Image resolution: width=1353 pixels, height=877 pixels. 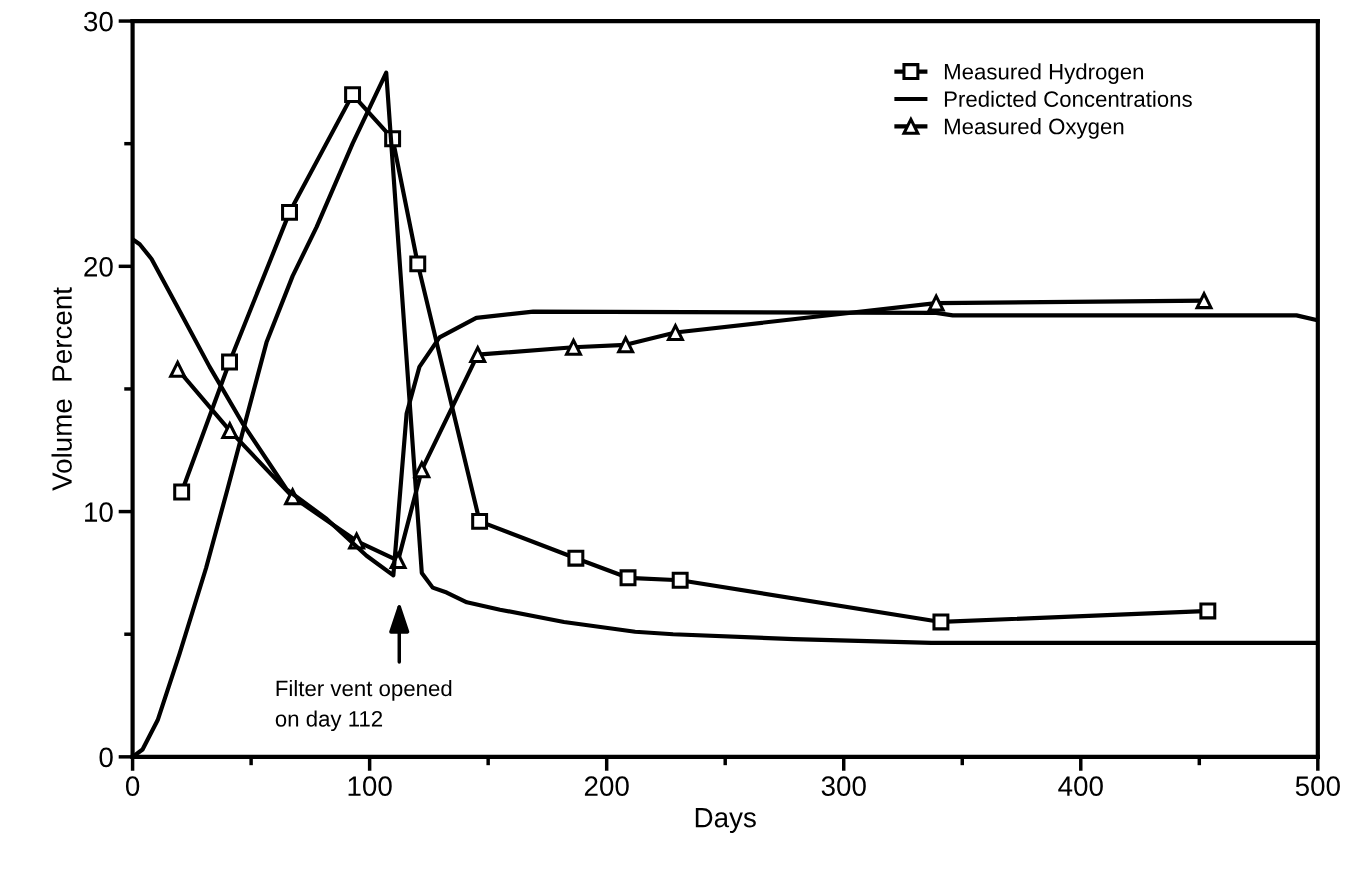 What do you see at coordinates (1044, 73) in the screenshot?
I see `legend-label: Measured Hydrogen` at bounding box center [1044, 73].